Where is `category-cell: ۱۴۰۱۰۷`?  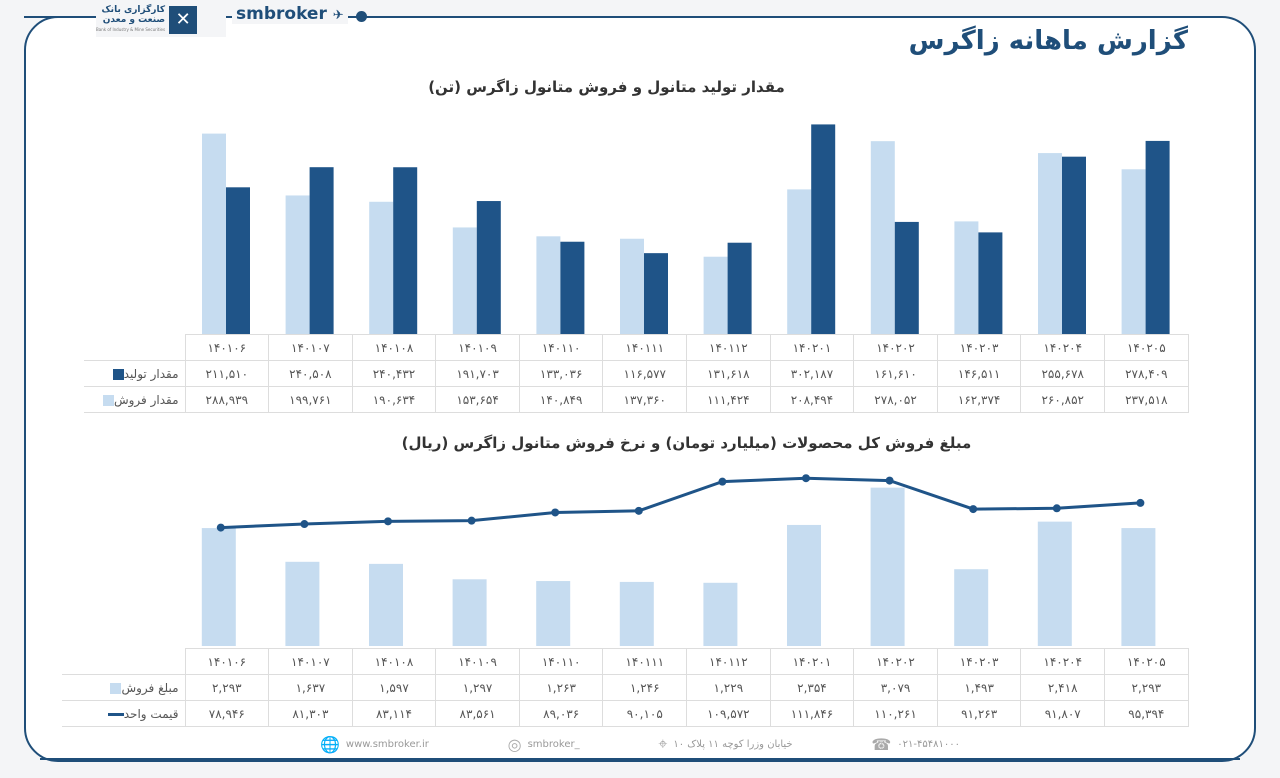 category-cell: ۱۴۰۱۰۷ is located at coordinates (310, 347).